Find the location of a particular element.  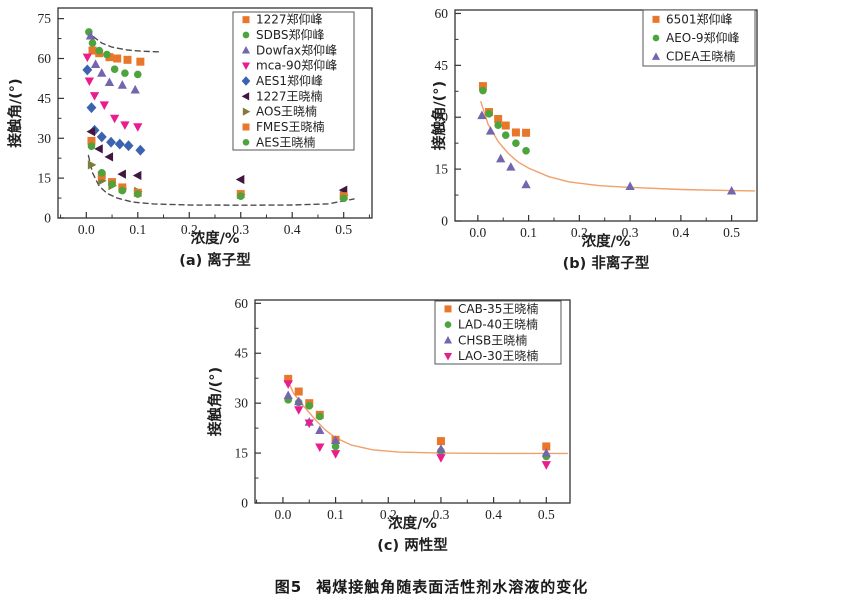

series-AEO-9郑仰峰 is located at coordinates (504, 120).